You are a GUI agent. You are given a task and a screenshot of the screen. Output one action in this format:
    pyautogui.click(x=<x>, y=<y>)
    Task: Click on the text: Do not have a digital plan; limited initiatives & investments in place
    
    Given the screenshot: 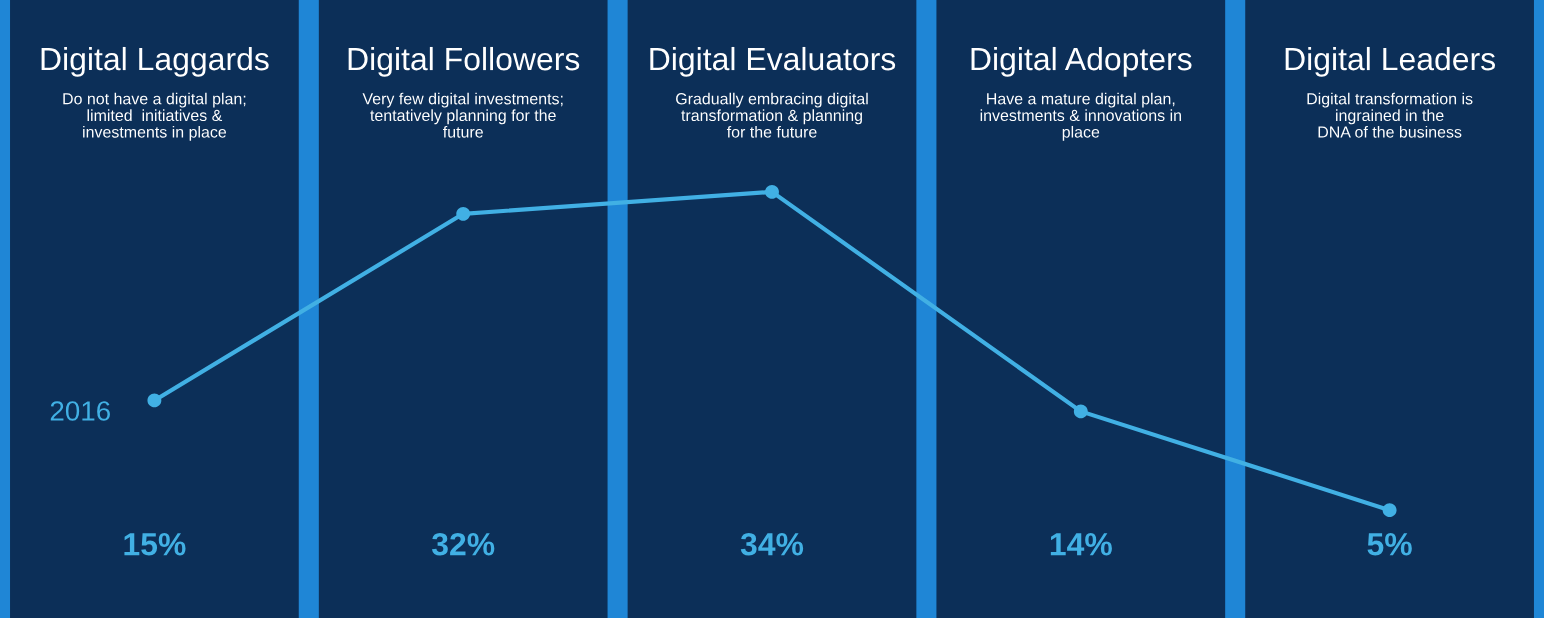 What is the action you would take?
    pyautogui.click(x=154, y=116)
    